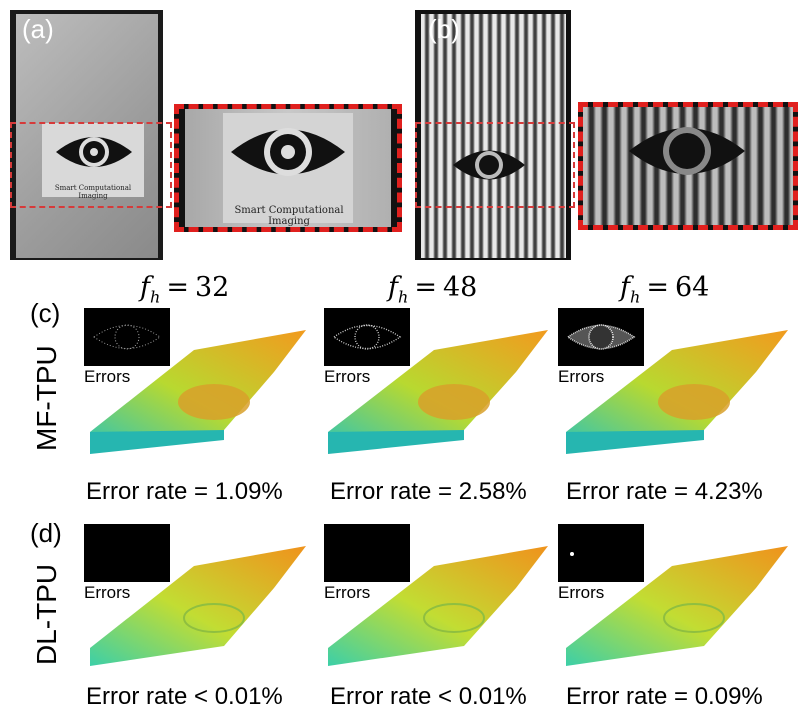 Image resolution: width=801 pixels, height=712 pixels. What do you see at coordinates (347, 593) in the screenshot?
I see `dl-errors-label-2: Errors` at bounding box center [347, 593].